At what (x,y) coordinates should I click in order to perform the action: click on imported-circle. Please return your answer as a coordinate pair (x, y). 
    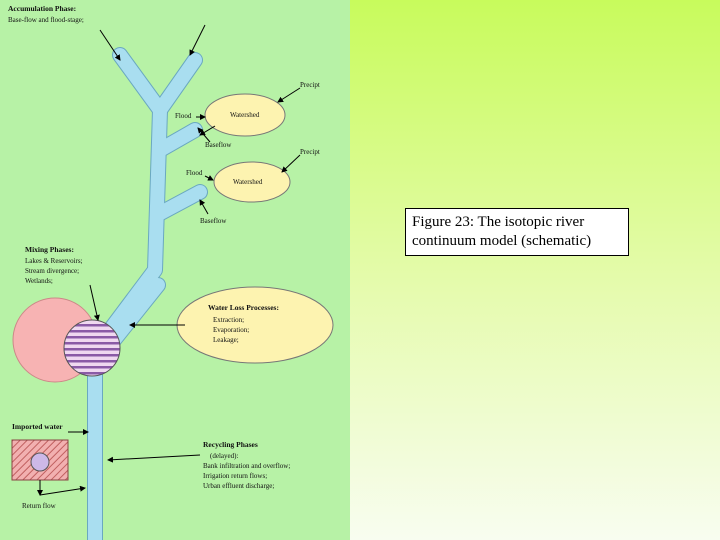
    Looking at the image, I should click on (40, 462).